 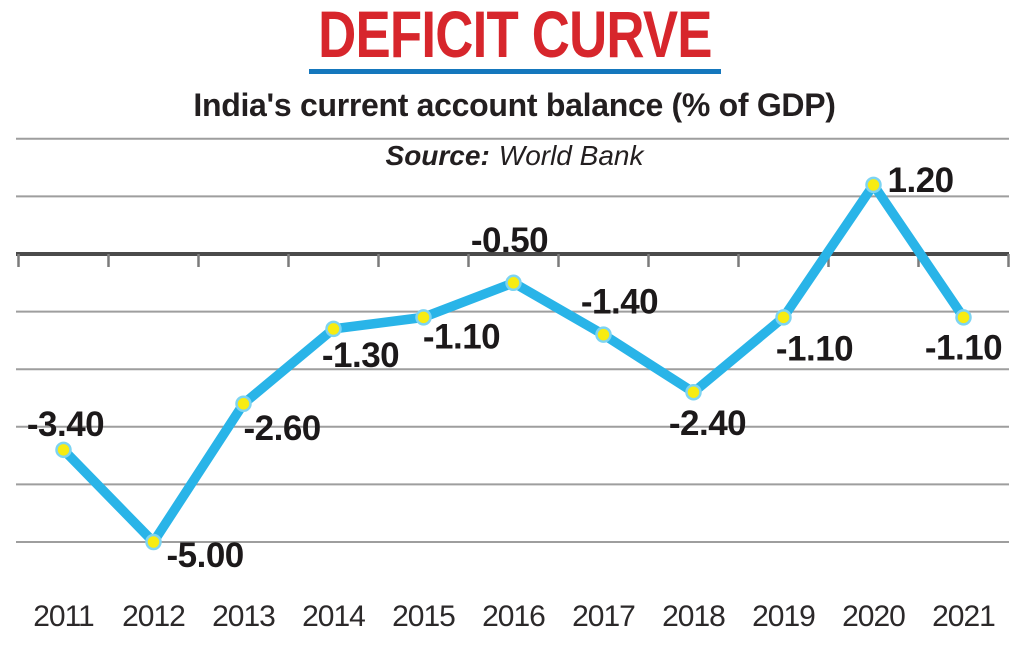 What do you see at coordinates (282, 428) in the screenshot?
I see `data-point-label: -2.60` at bounding box center [282, 428].